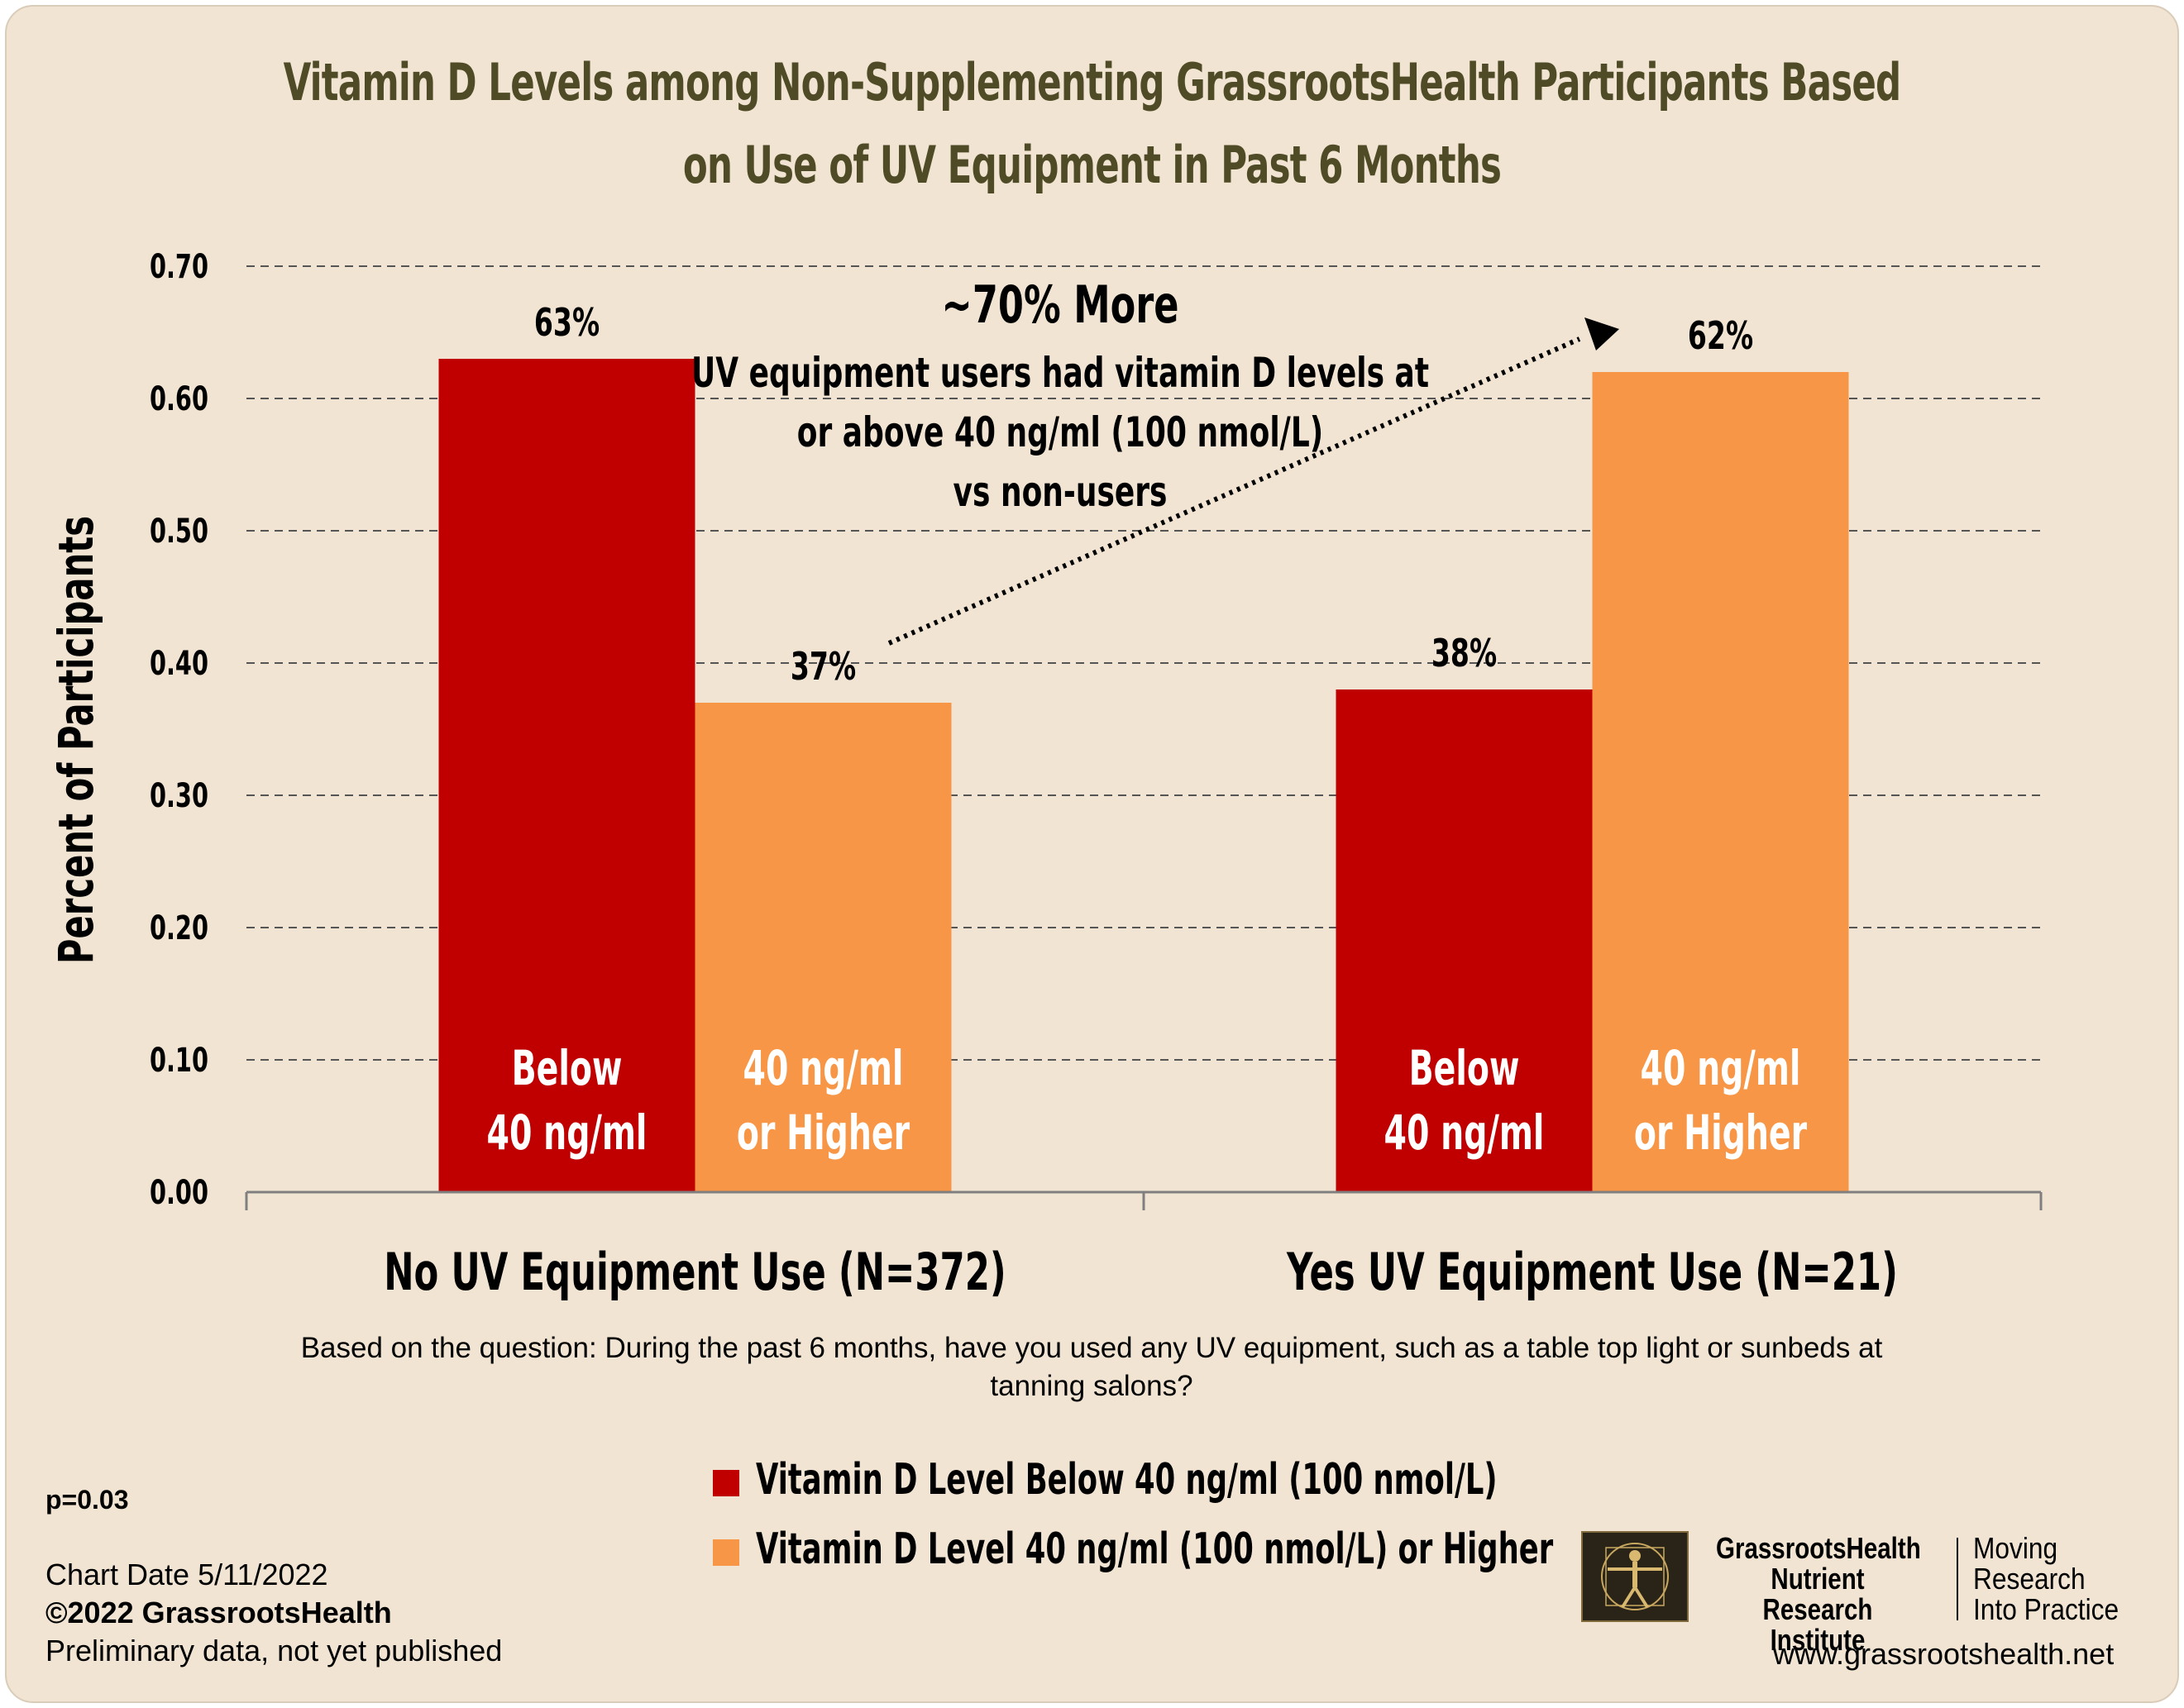 This screenshot has width=2184, height=1708. What do you see at coordinates (1601, 334) in the screenshot?
I see `annotation-arrowhead-icon` at bounding box center [1601, 334].